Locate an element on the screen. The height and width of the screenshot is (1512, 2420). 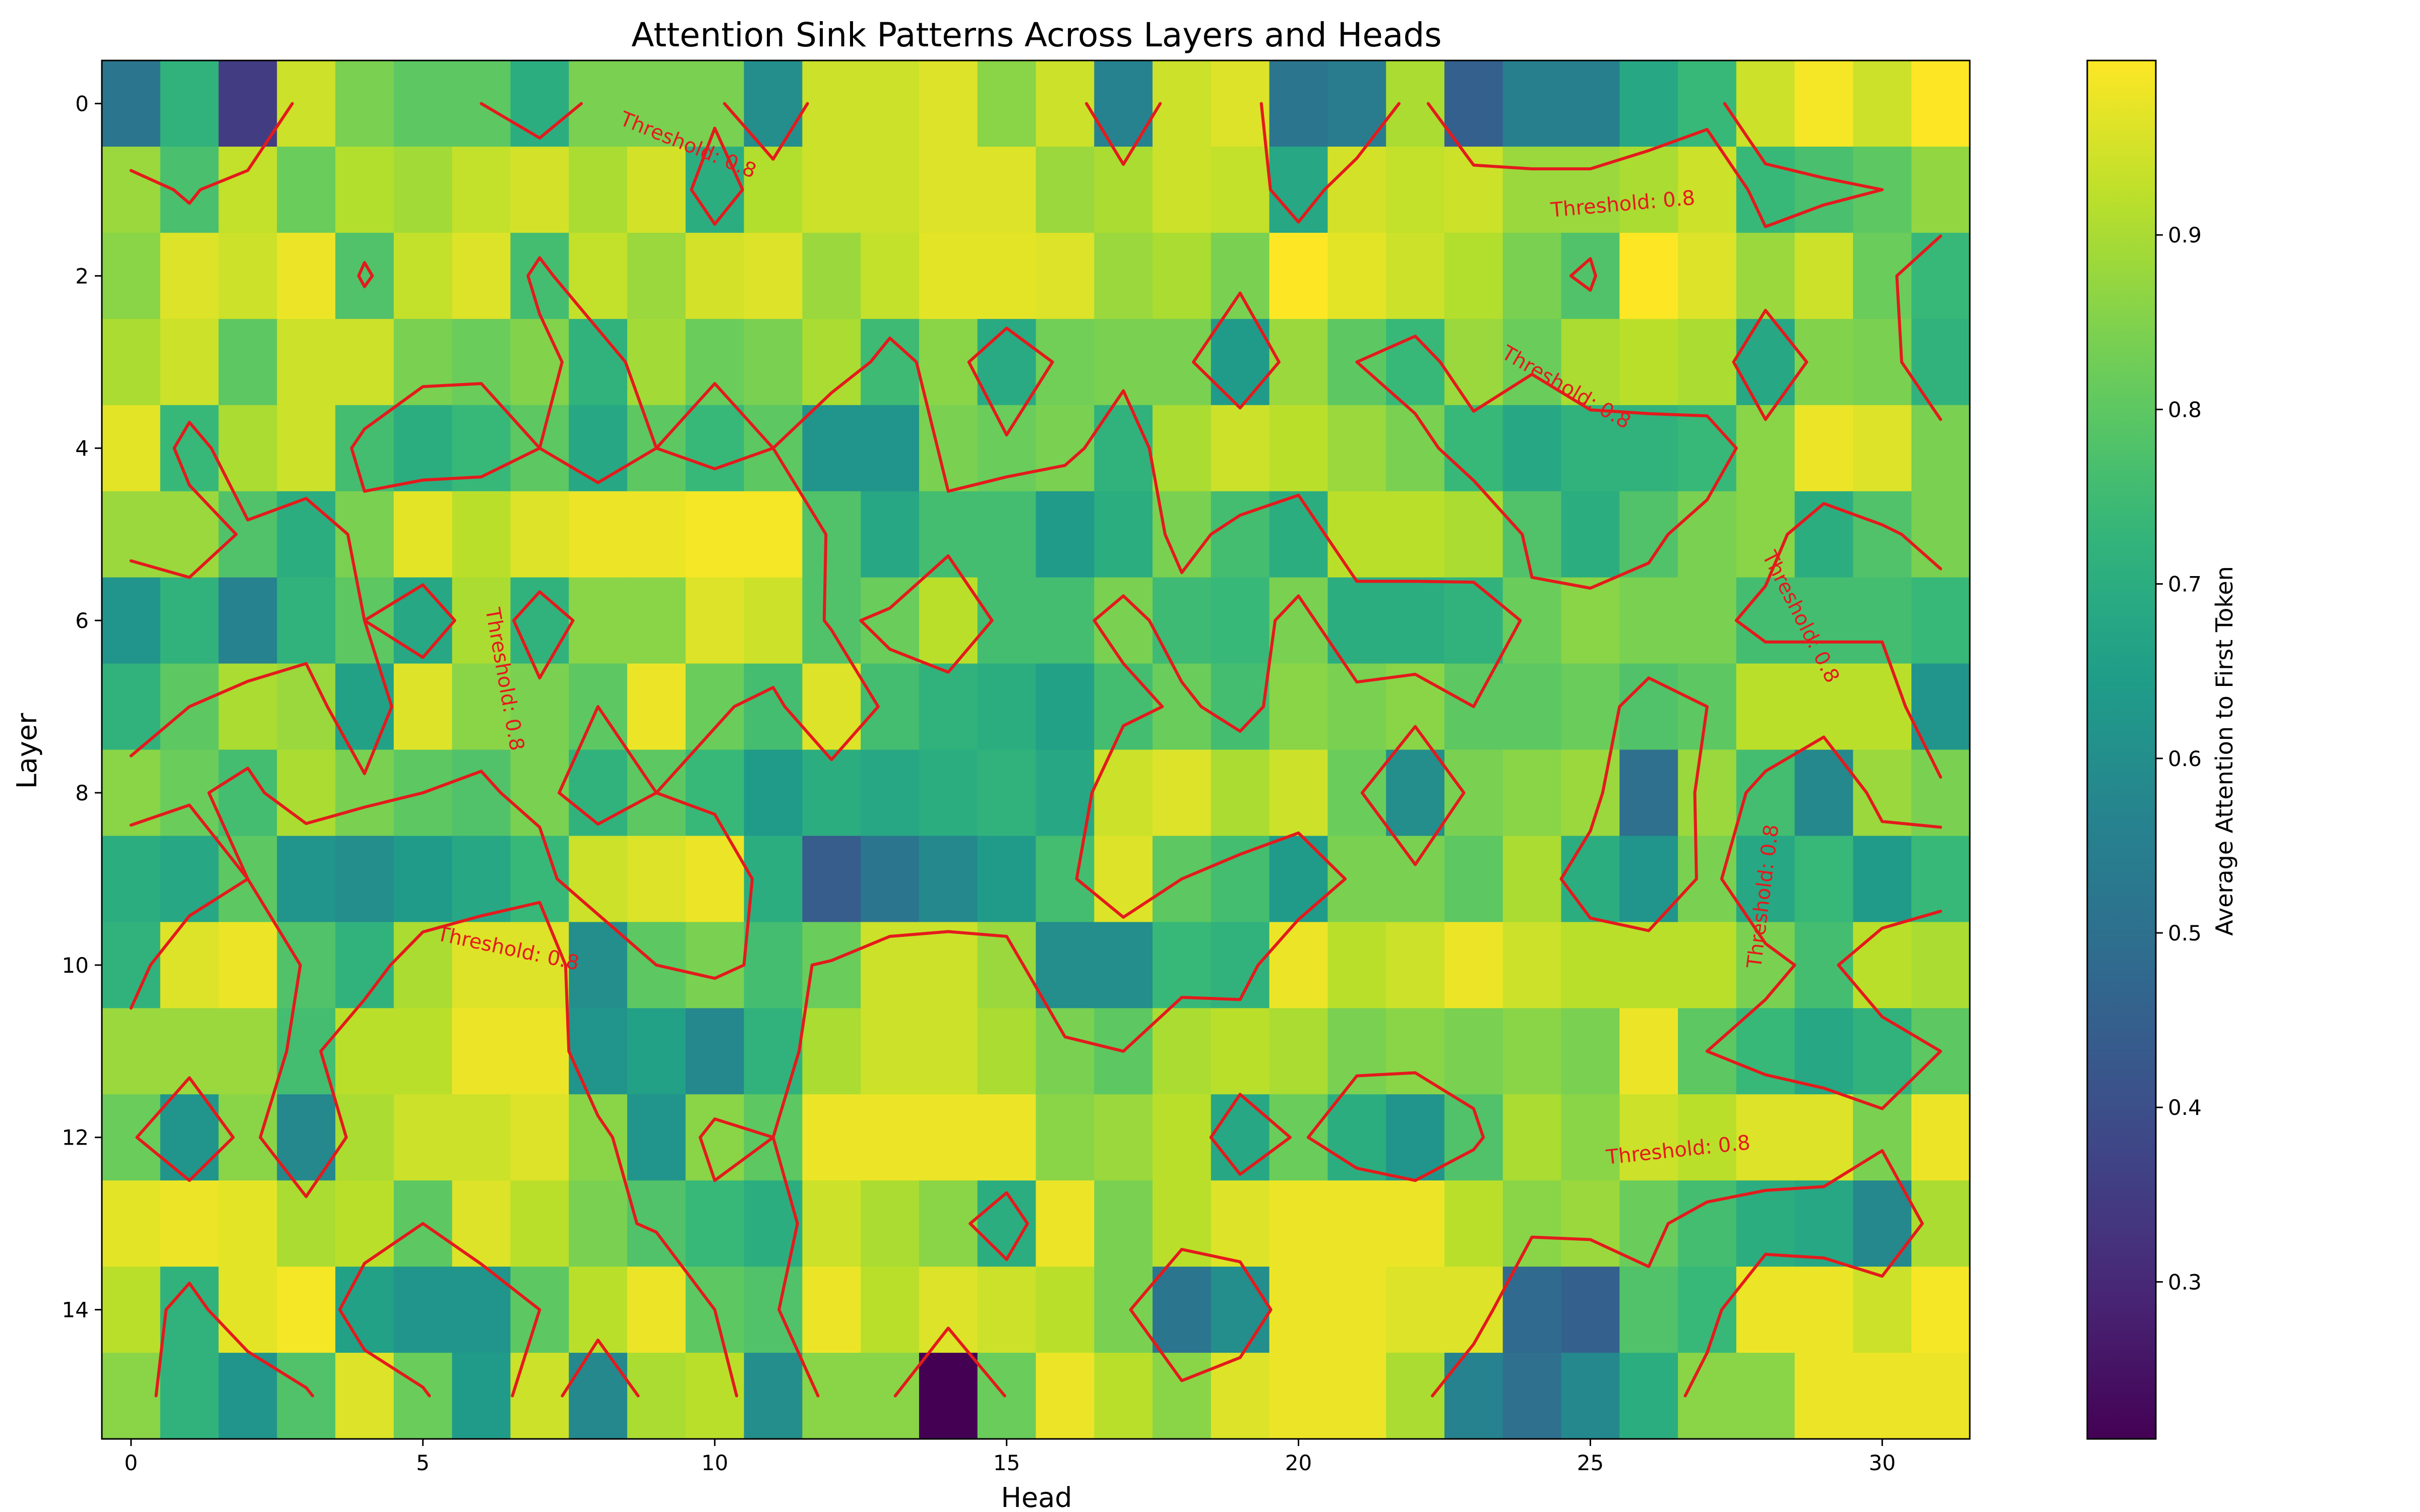
y-axis-ticks: 0 2 4 6 8 10 12 14 is located at coordinates (82, 706).